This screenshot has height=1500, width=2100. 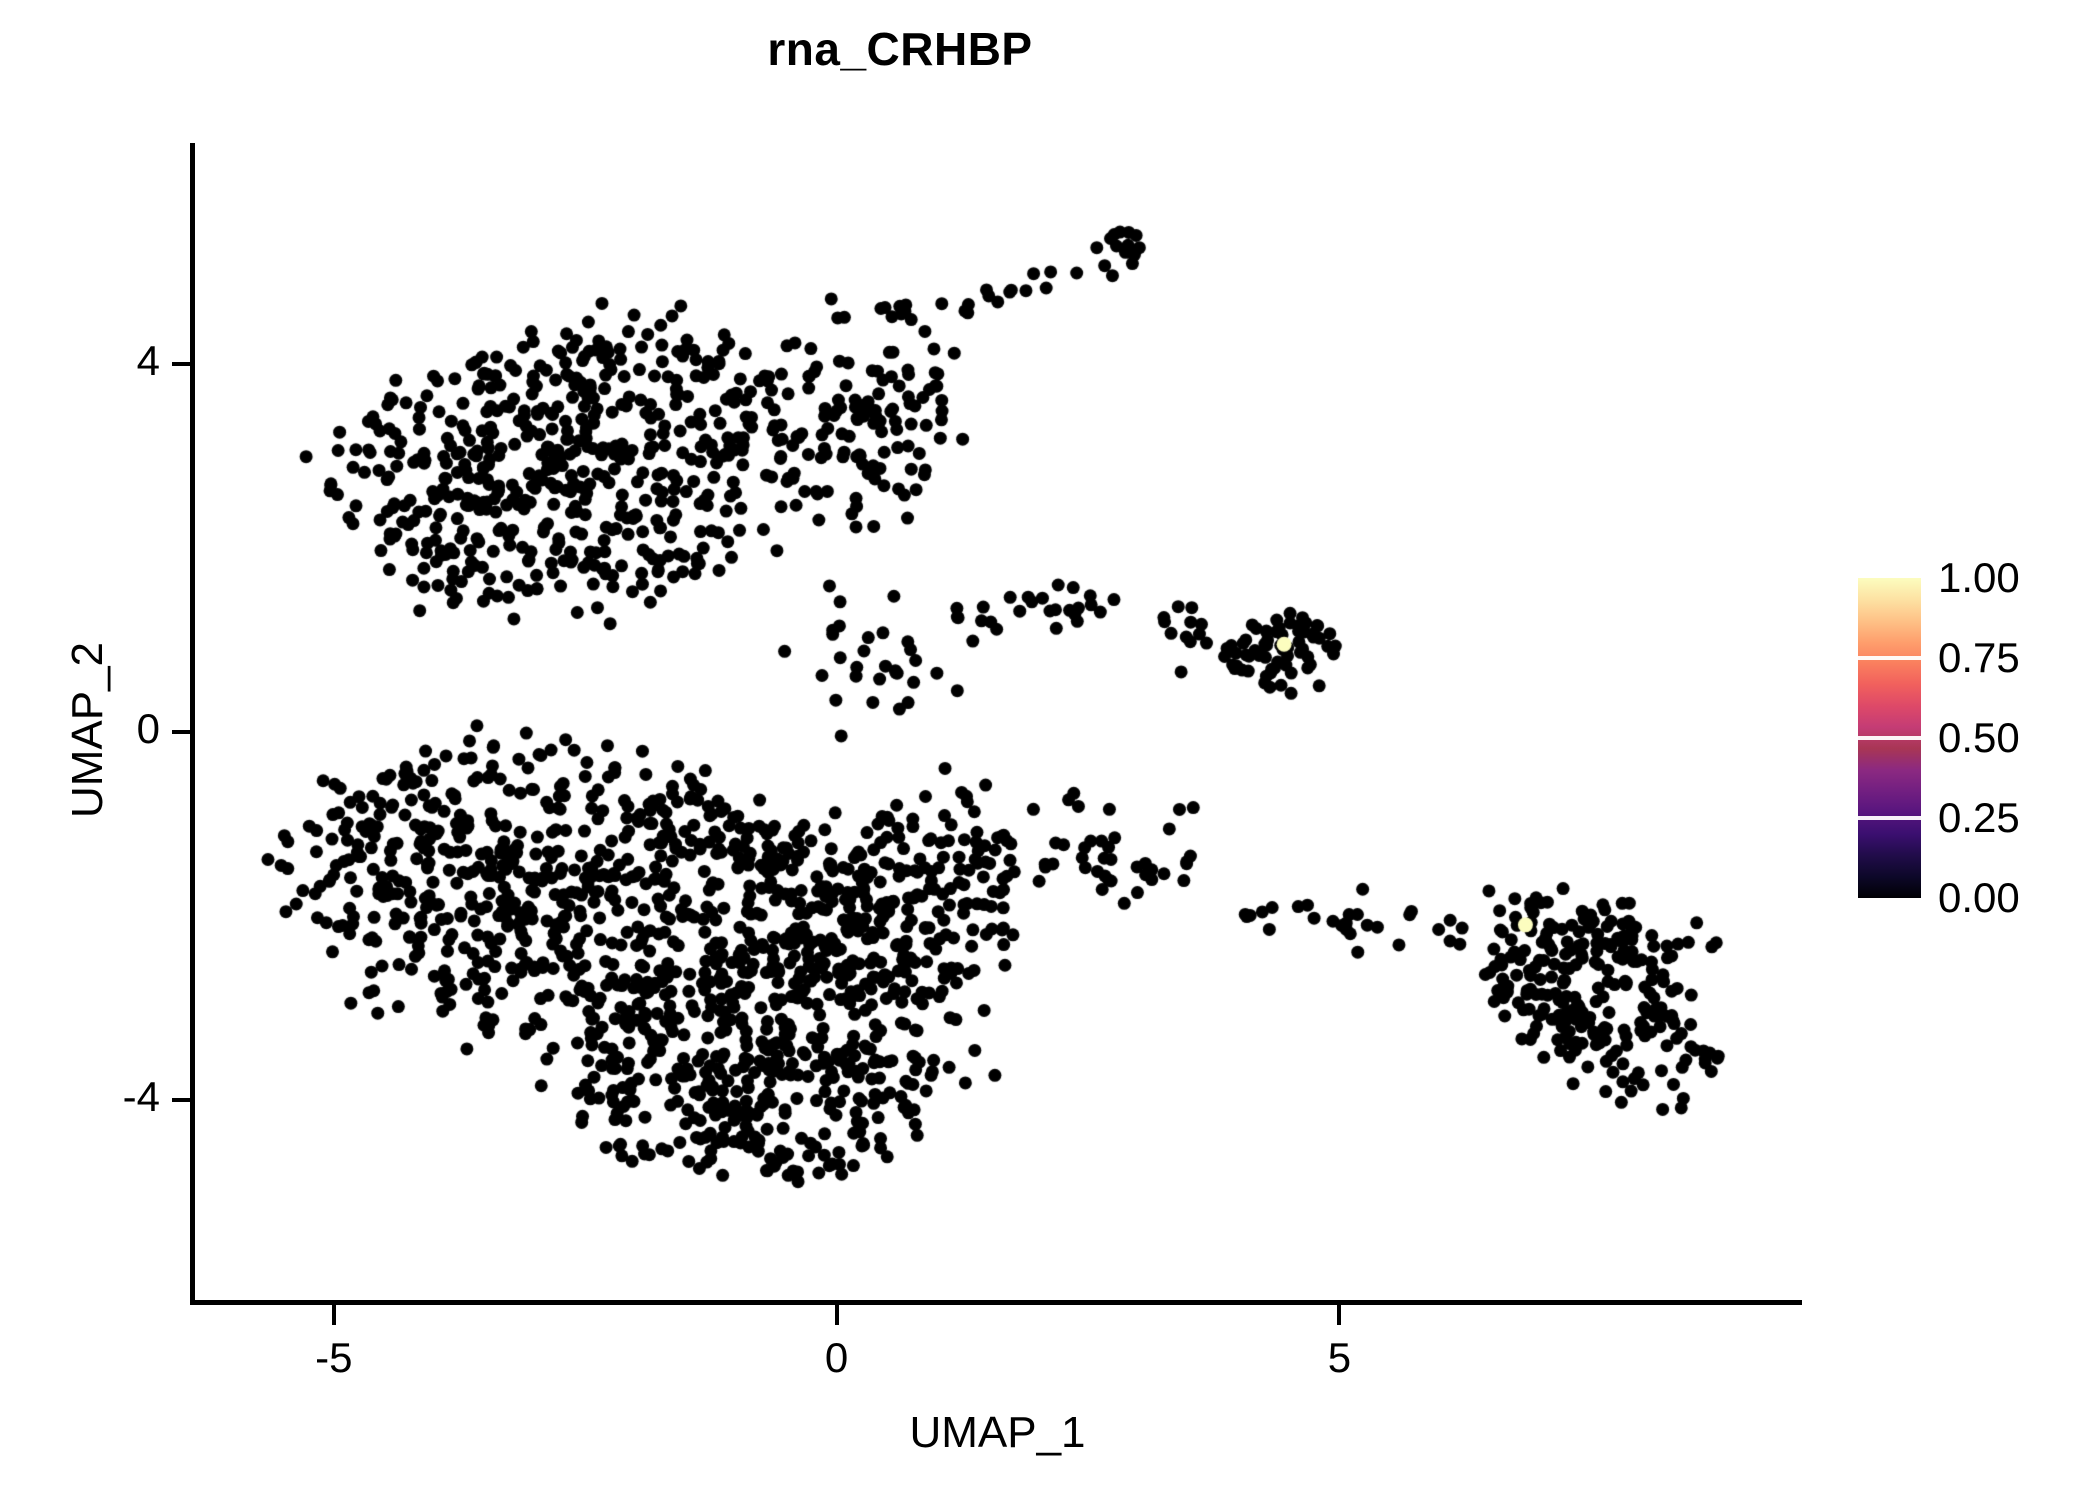 What do you see at coordinates (1339, 1357) in the screenshot?
I see `x-tick-label: 5` at bounding box center [1339, 1357].